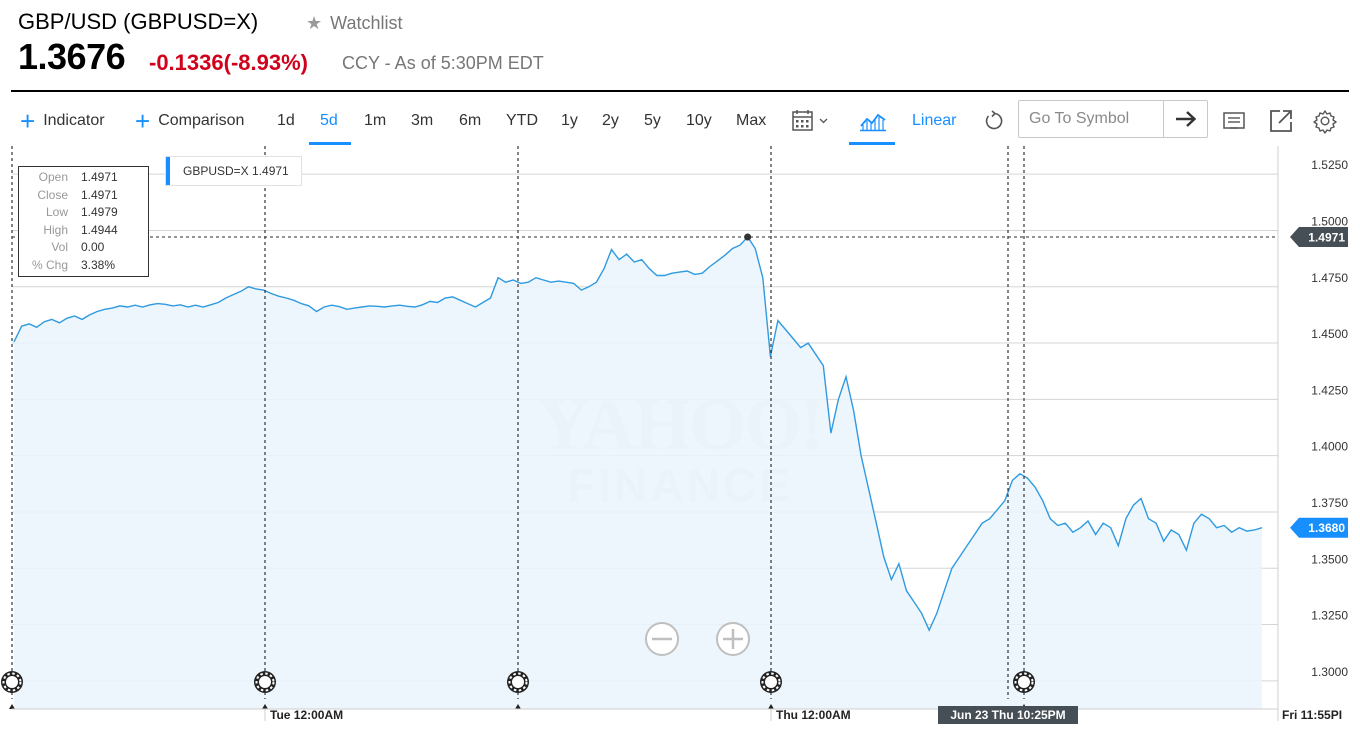  What do you see at coordinates (1326, 528) in the screenshot?
I see `last-price-tag-label: 1.3680` at bounding box center [1326, 528].